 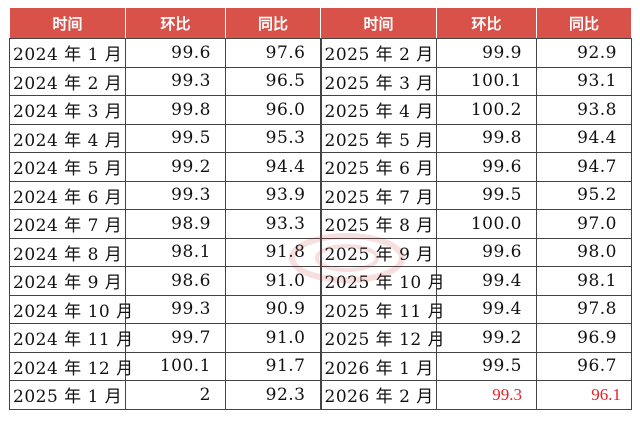 I want to click on header-time-right: 时间, so click(x=378, y=23).